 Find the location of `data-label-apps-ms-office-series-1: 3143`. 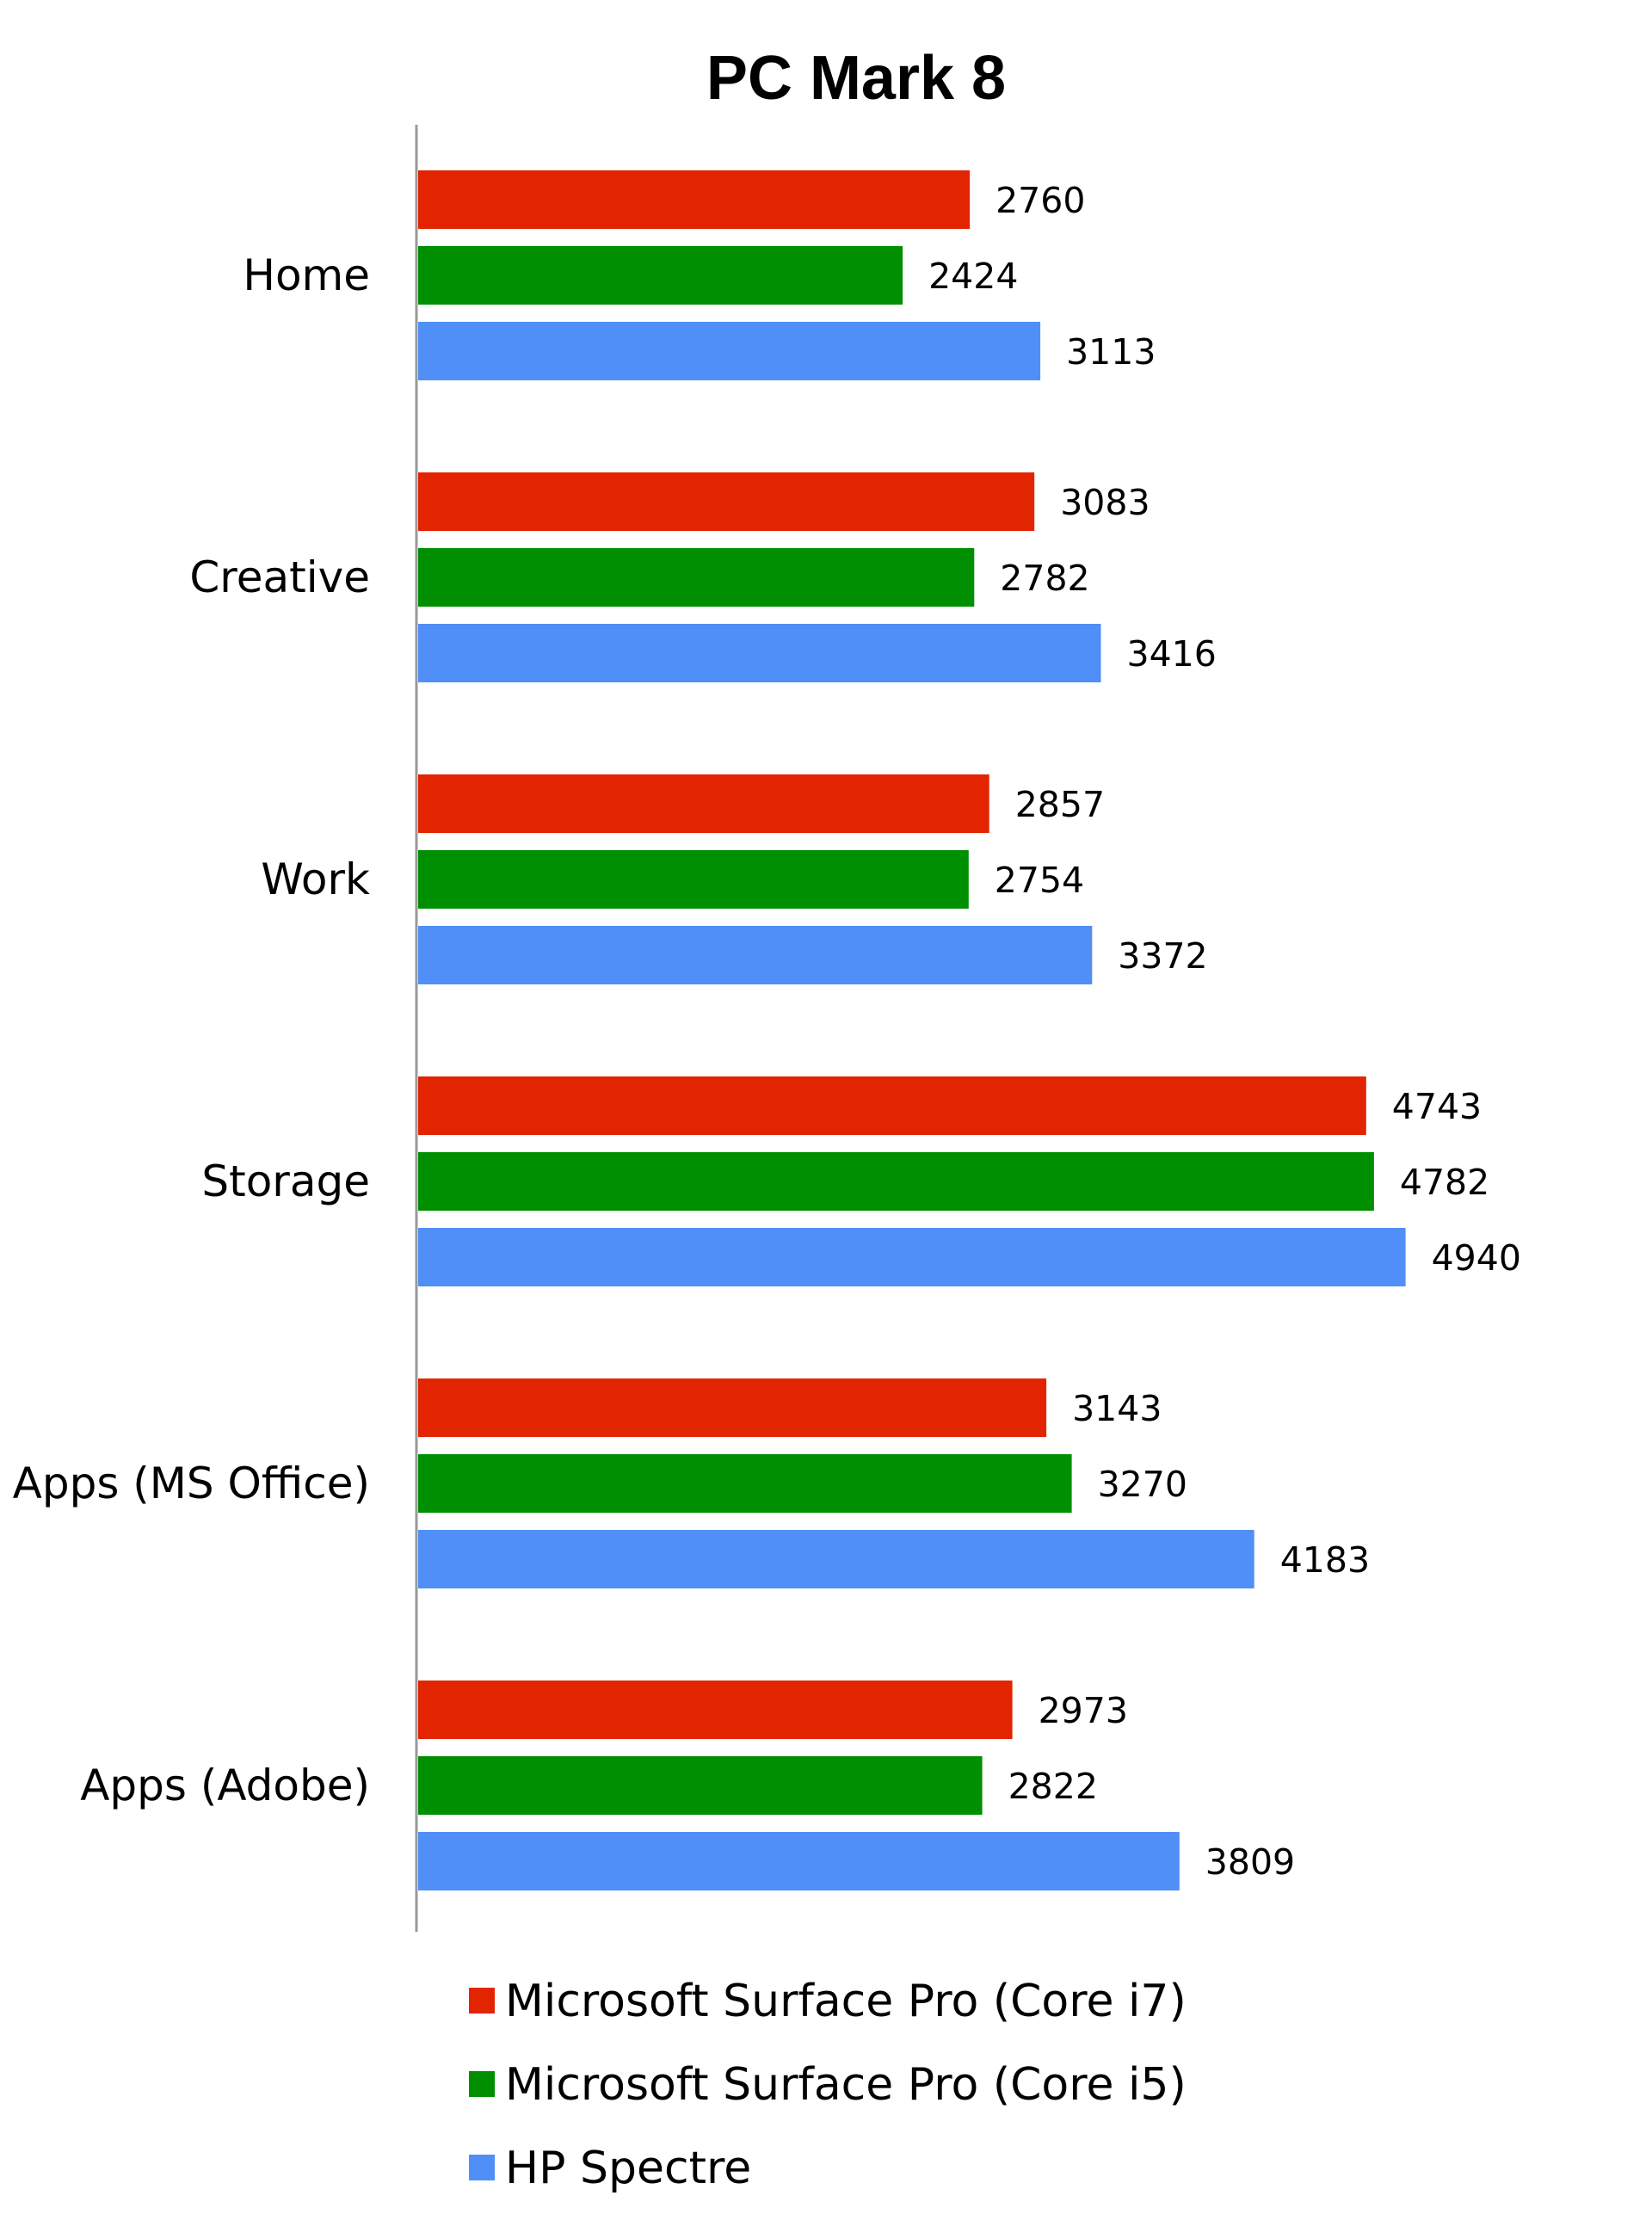

data-label-apps-ms-office-series-1: 3143 is located at coordinates (1117, 1409).